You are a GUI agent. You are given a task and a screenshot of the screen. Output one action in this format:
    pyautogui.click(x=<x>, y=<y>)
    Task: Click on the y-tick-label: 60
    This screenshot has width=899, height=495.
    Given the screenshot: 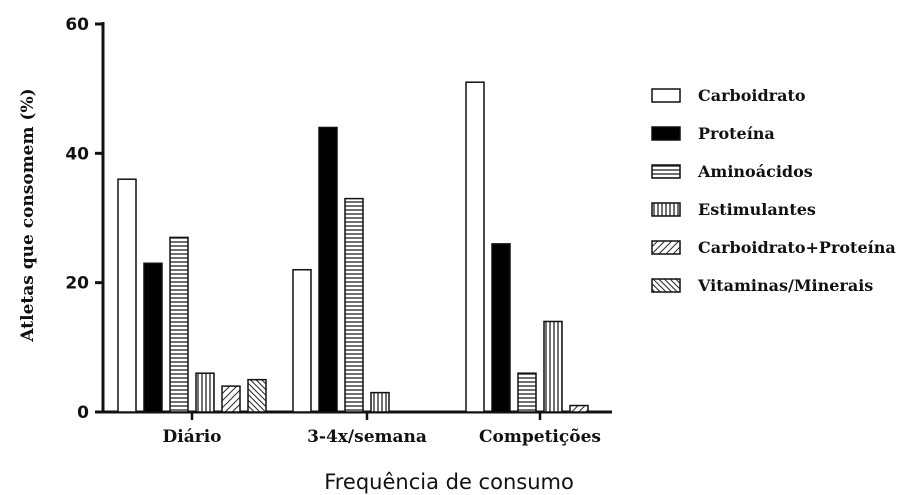 What is the action you would take?
    pyautogui.click(x=77, y=25)
    